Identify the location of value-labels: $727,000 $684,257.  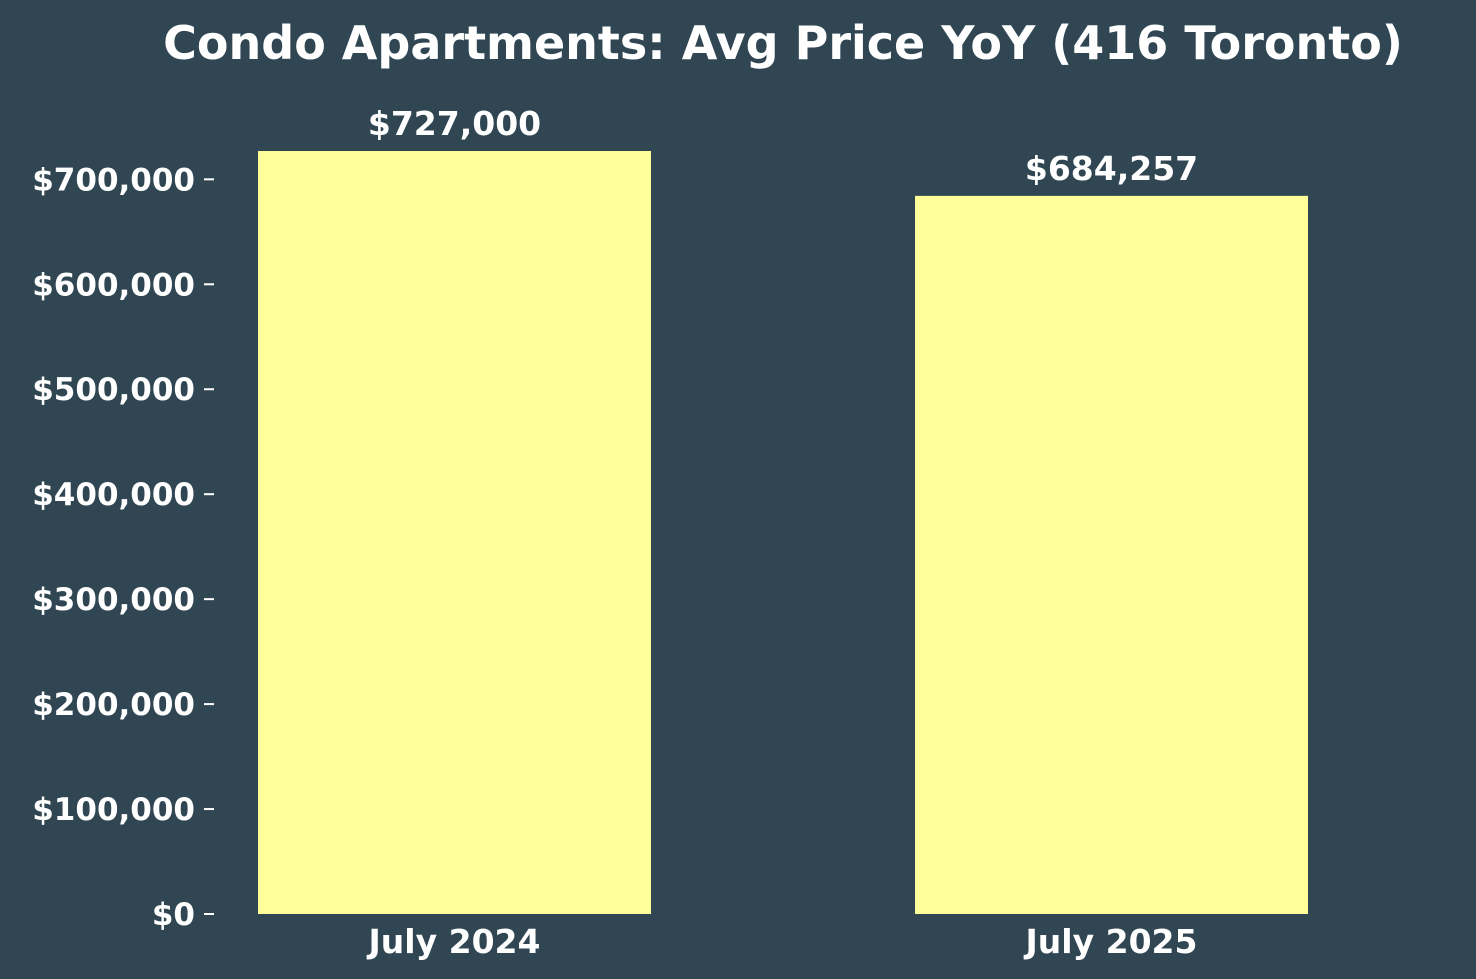
(783, 146).